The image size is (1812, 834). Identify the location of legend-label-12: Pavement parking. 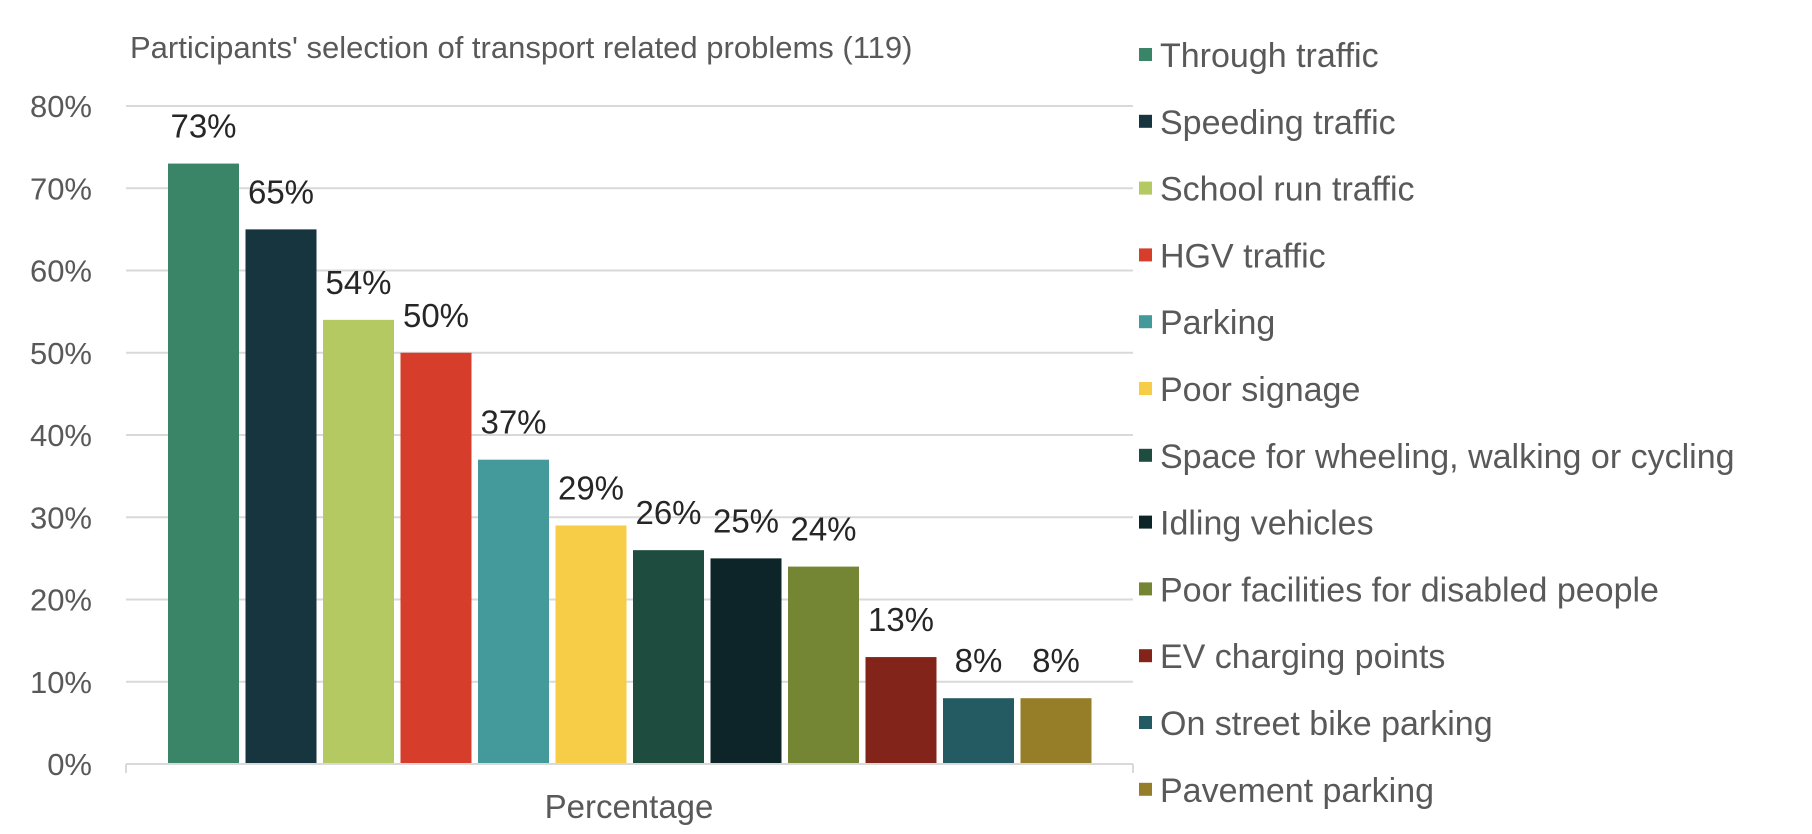
(1297, 791).